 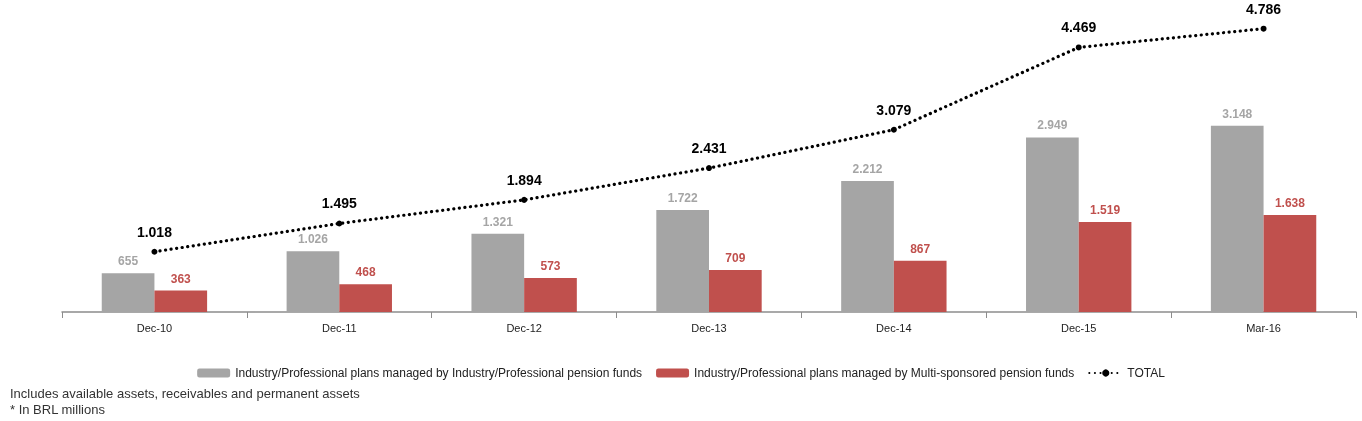 I want to click on data-label: 3.079, so click(x=894, y=109).